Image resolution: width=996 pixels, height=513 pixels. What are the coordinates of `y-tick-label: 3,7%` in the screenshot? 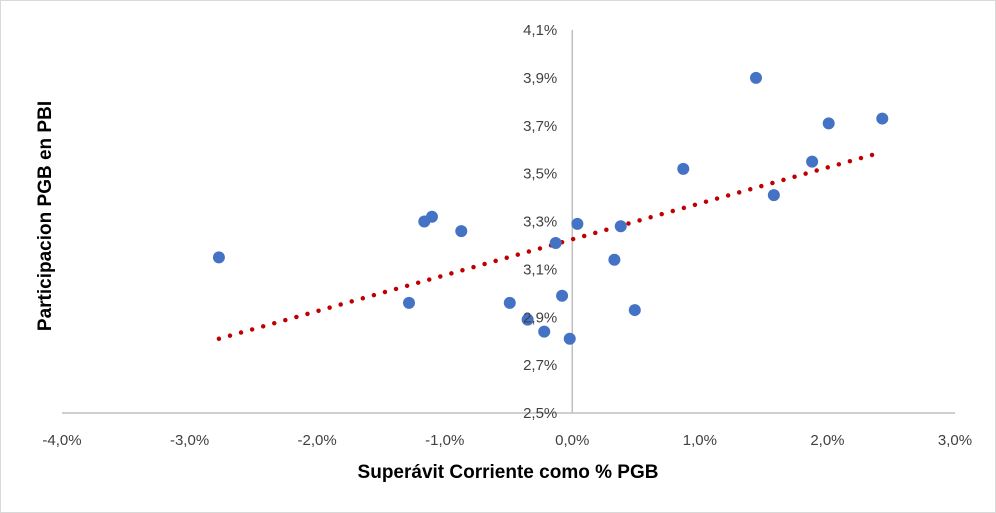 It's located at (540, 126).